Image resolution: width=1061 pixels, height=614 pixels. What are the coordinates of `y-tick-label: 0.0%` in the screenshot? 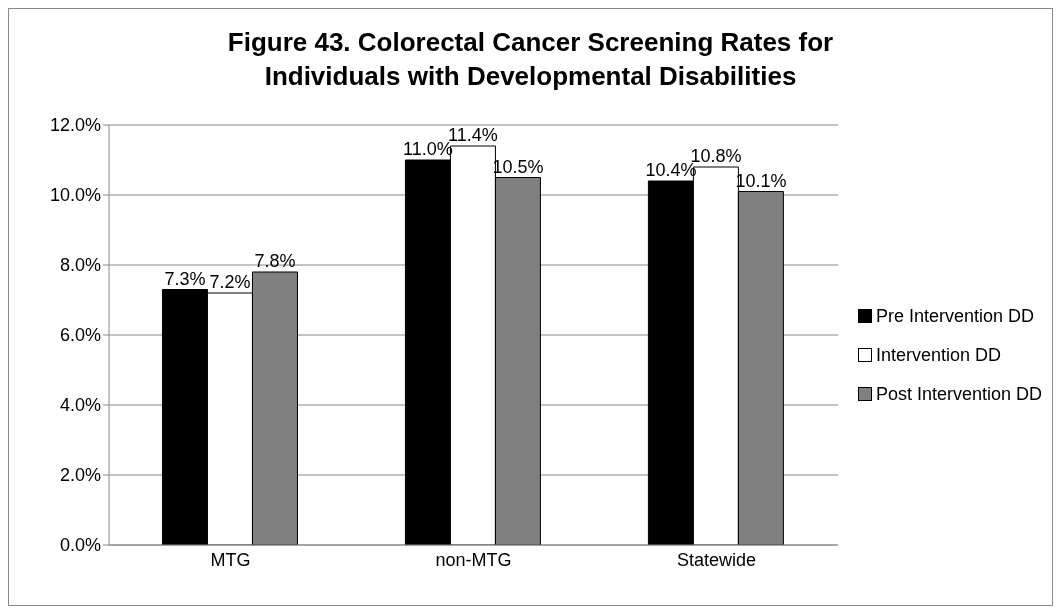 It's located at (80, 545).